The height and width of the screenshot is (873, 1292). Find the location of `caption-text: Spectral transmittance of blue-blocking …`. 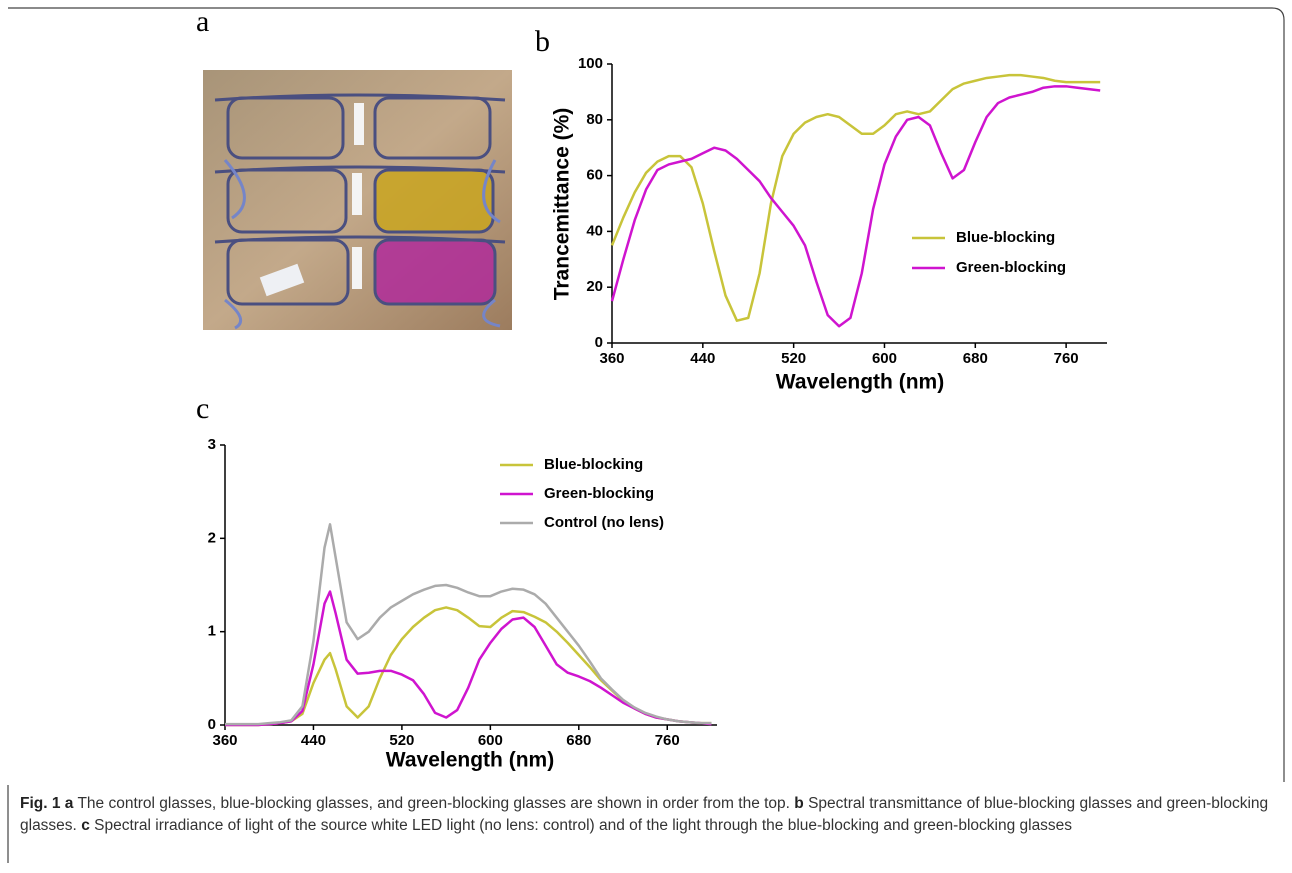

caption-text: Spectral transmittance of blue-blocking … is located at coordinates (644, 814).